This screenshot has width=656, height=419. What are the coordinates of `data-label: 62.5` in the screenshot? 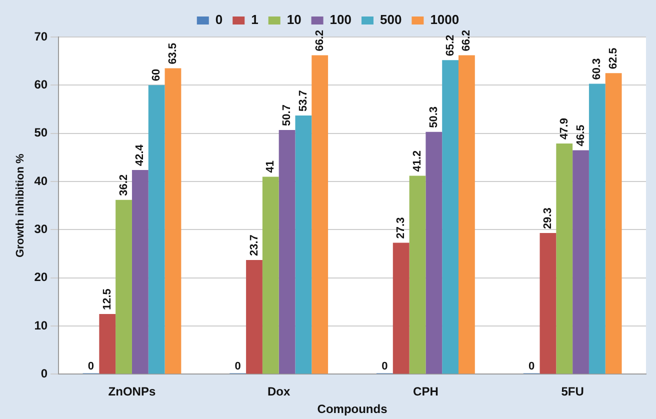 It's located at (614, 59).